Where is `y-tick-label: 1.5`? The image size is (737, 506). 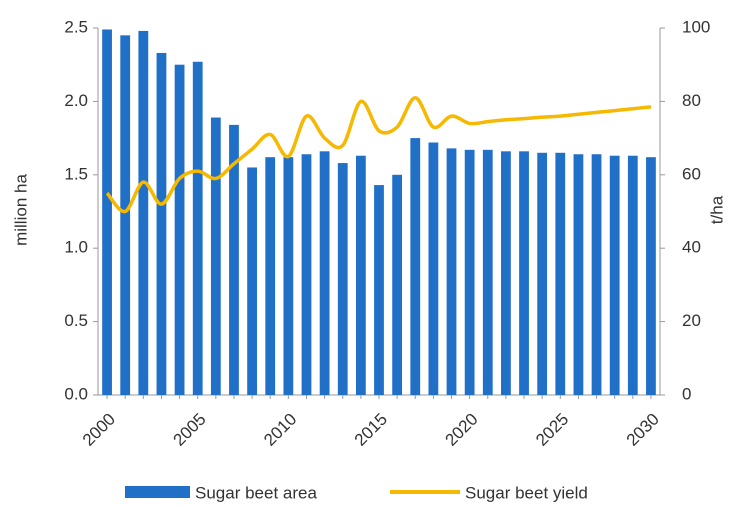
y-tick-label: 1.5 is located at coordinates (76, 173).